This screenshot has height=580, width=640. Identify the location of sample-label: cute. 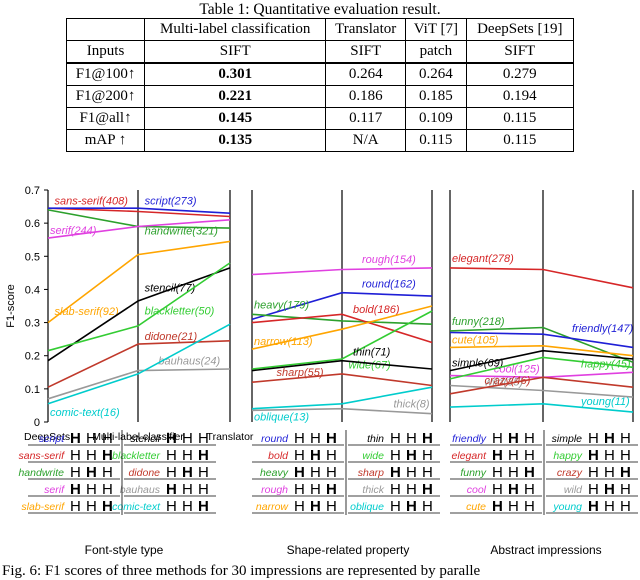
(476, 507).